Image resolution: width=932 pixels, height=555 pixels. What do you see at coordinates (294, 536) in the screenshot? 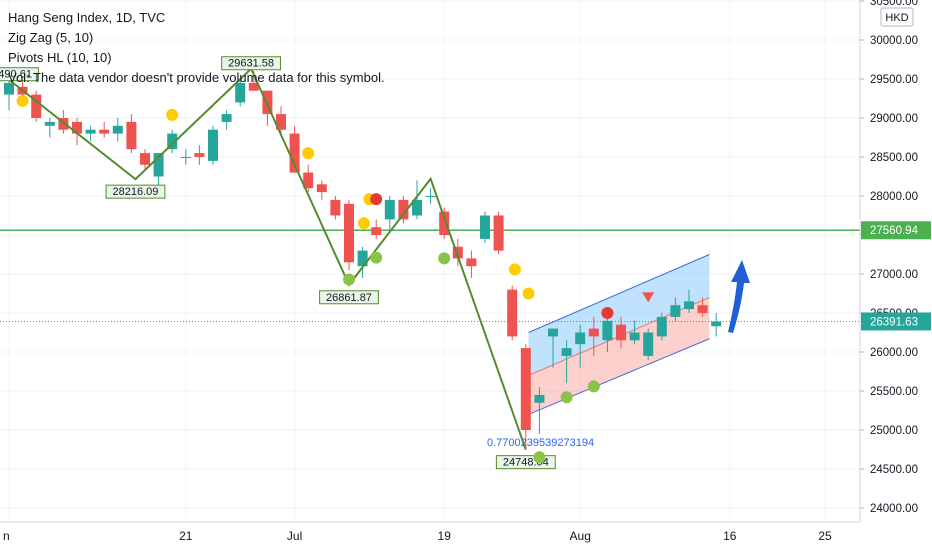
I see `time-axis-label: Jul` at bounding box center [294, 536].